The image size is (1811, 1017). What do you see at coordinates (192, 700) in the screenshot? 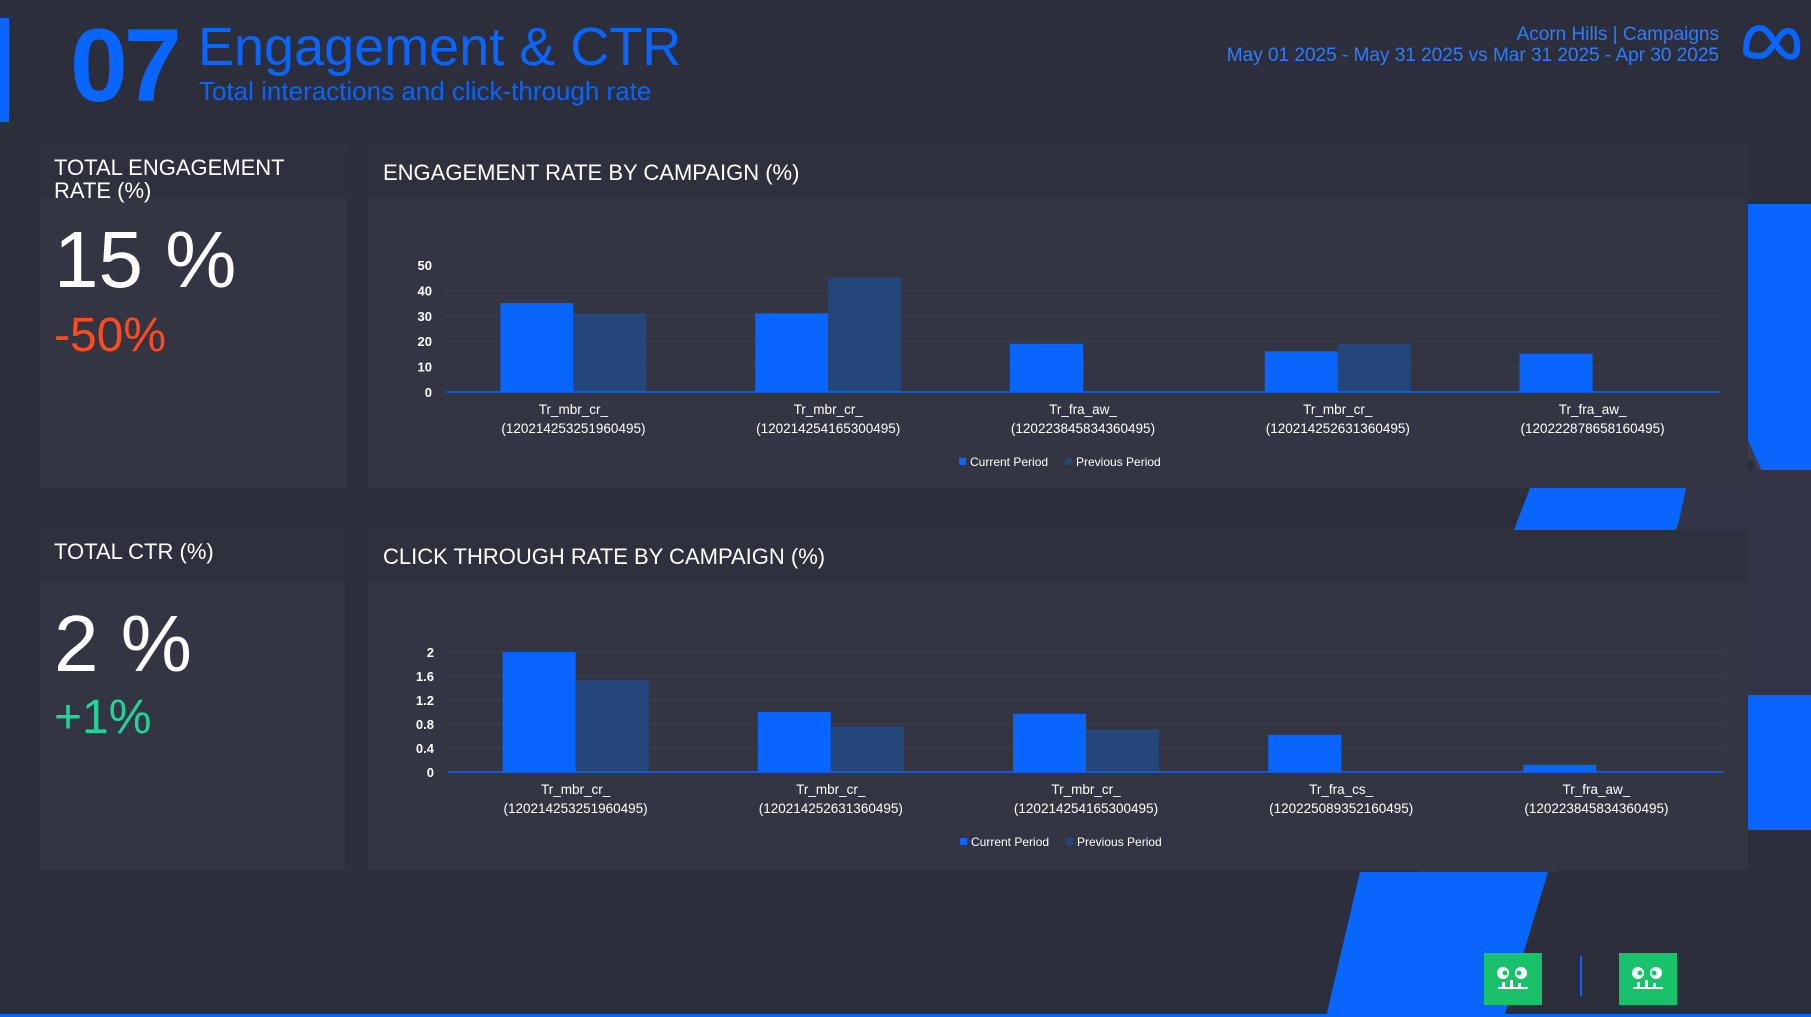
I see `kpi-card-ctr: TOTAL CTR (%) 2 % +1%` at bounding box center [192, 700].